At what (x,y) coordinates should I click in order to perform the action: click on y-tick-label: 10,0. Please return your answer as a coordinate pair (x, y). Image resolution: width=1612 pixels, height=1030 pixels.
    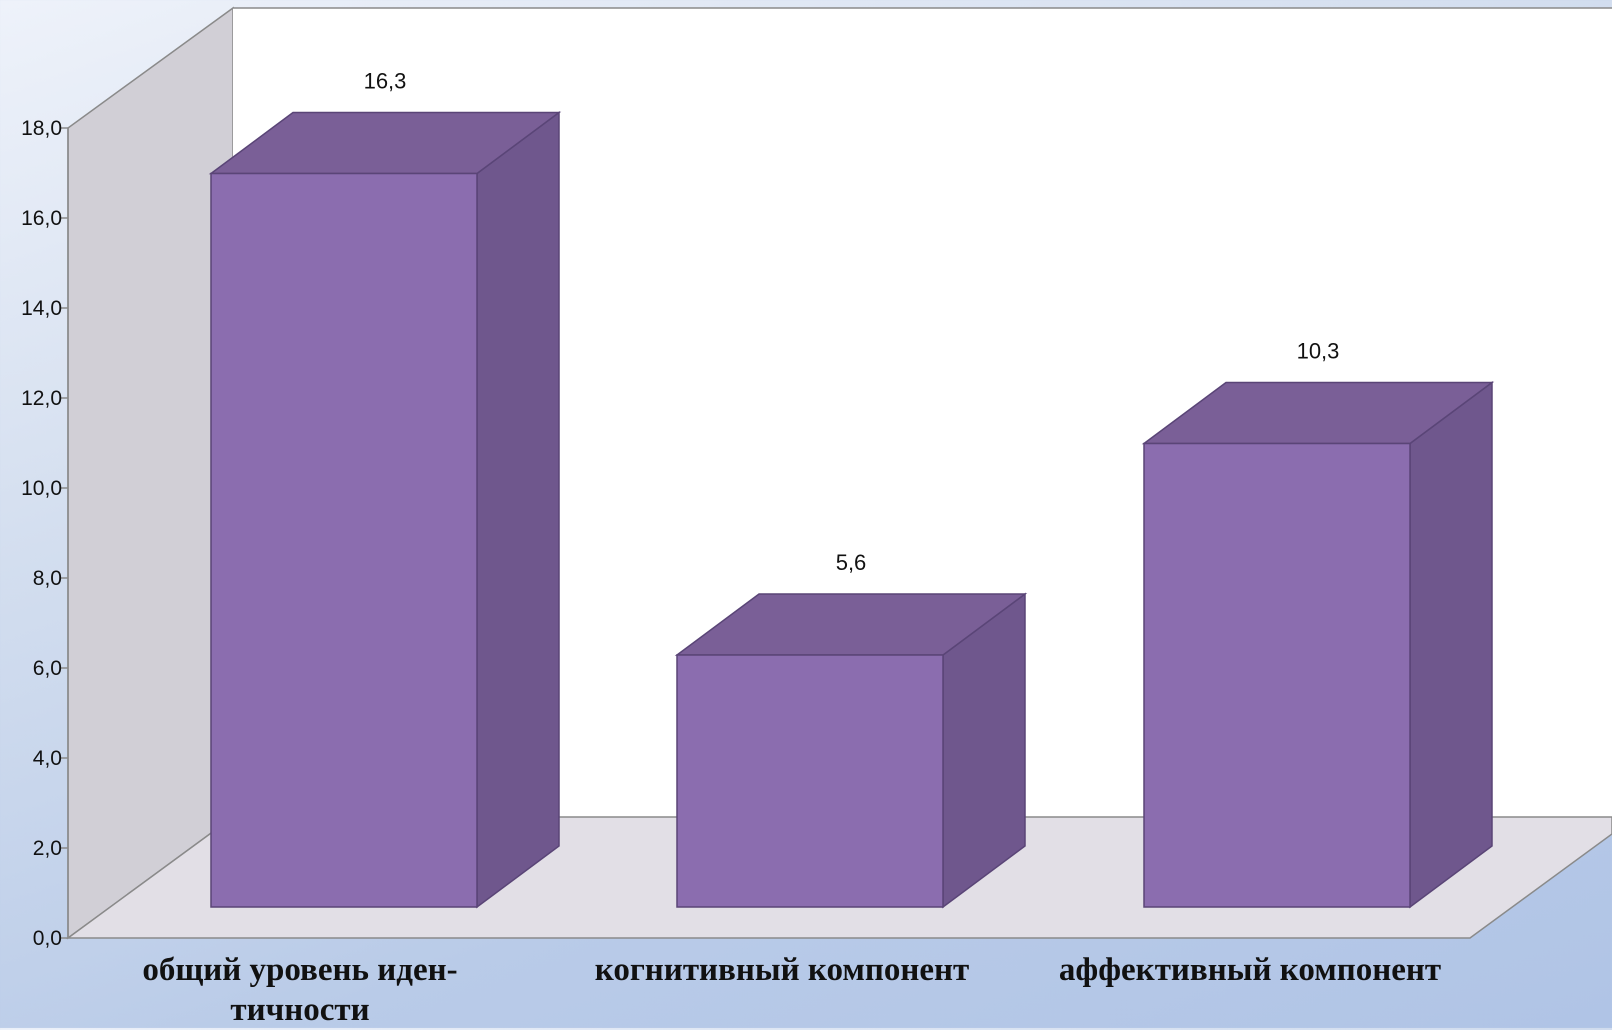
    Looking at the image, I should click on (41, 488).